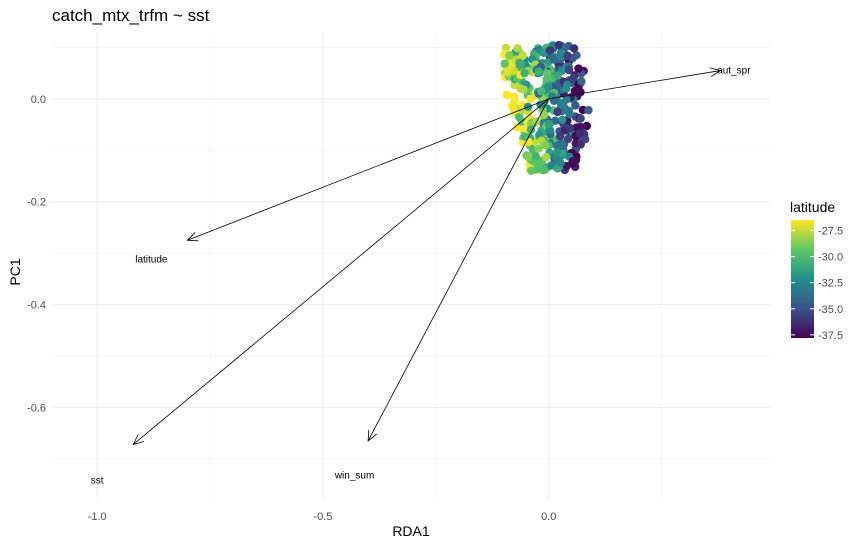 The height and width of the screenshot is (547, 865). I want to click on legend-colorbar, so click(802, 279).